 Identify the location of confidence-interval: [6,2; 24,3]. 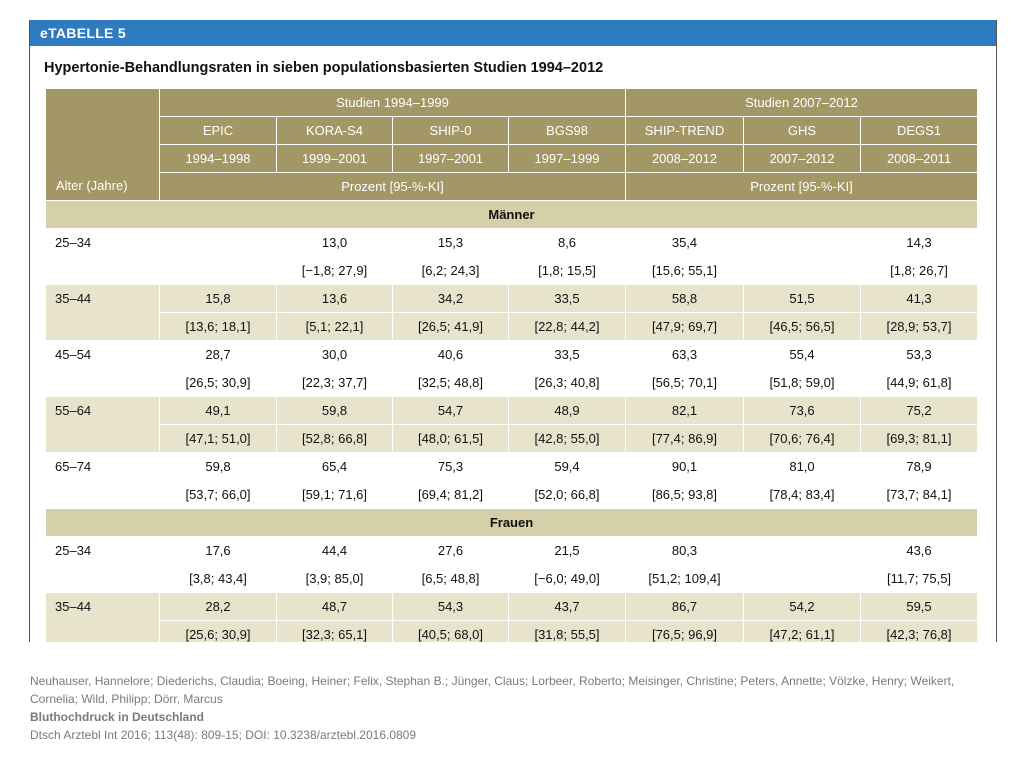
(450, 270).